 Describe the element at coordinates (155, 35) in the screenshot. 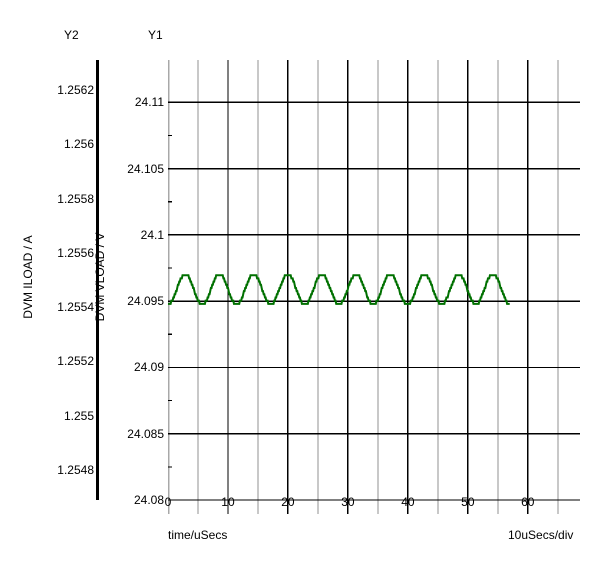

I see `y1-axis-header: Y1` at that location.